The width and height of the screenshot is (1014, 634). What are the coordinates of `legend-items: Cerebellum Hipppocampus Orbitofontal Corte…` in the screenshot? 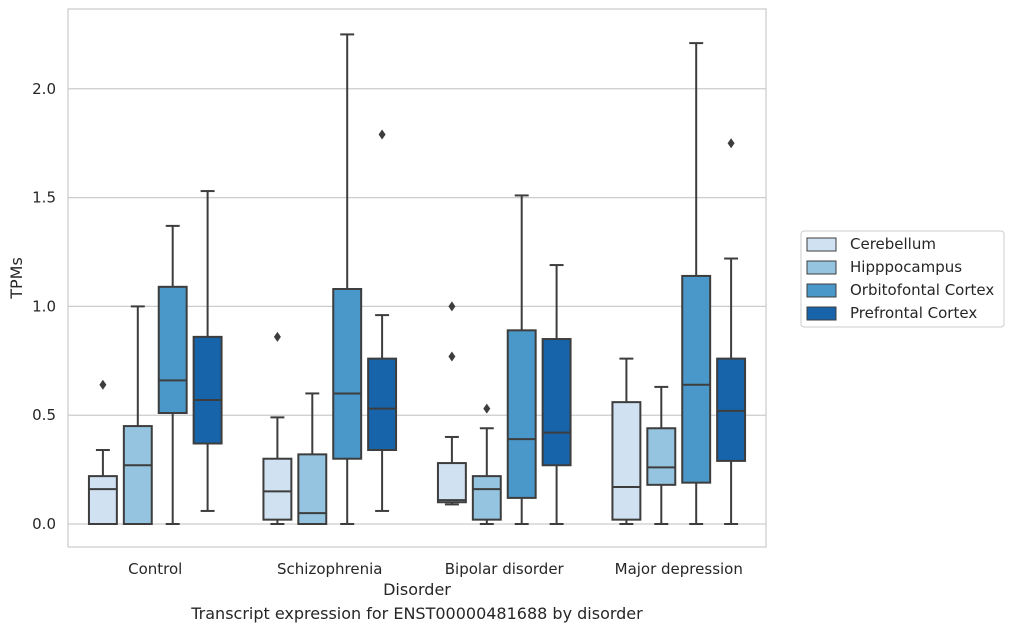 It's located at (900, 278).